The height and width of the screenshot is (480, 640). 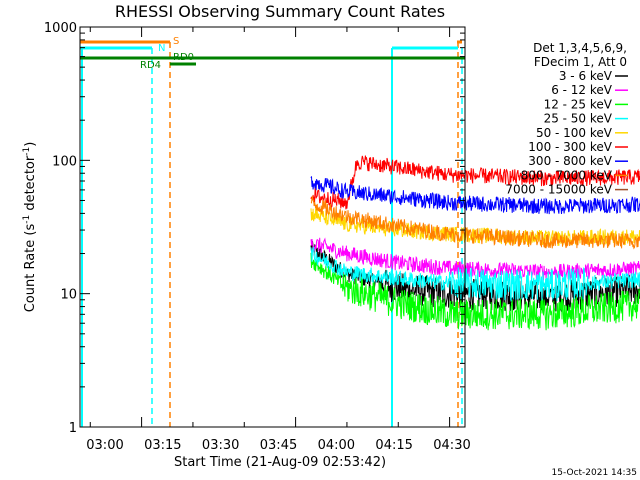 What do you see at coordinates (582, 90) in the screenshot?
I see `legend-entry-label: 6 - 12 keV` at bounding box center [582, 90].